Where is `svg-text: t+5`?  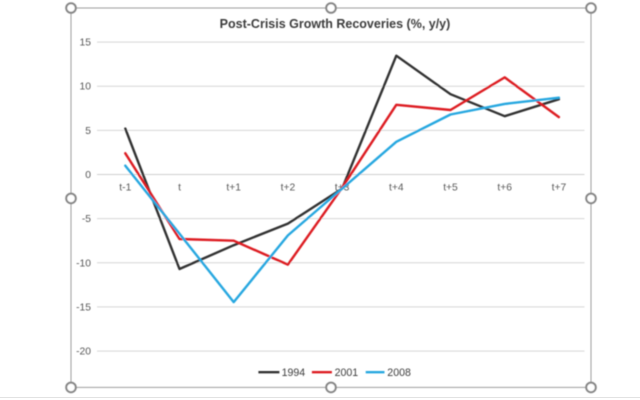
svg-text: t+5 is located at coordinates (450, 188).